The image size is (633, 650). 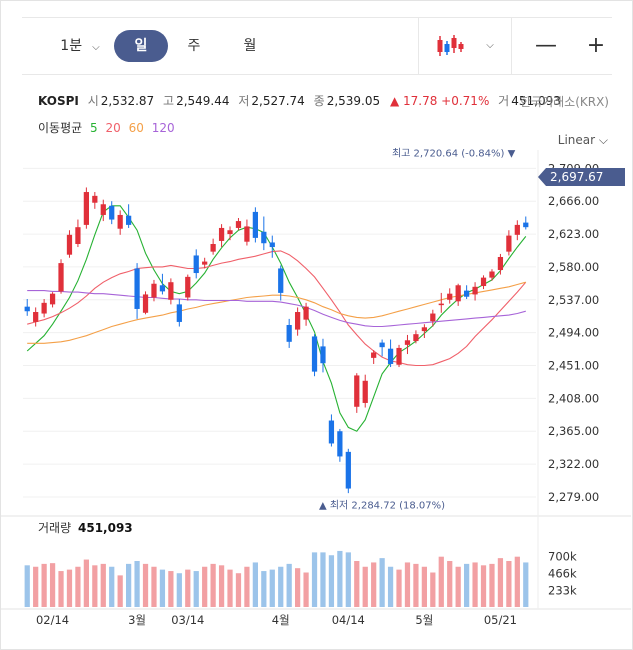 I want to click on min-annotation: ▲ 최저 2,284.72 (18.07%), so click(x=382, y=506).